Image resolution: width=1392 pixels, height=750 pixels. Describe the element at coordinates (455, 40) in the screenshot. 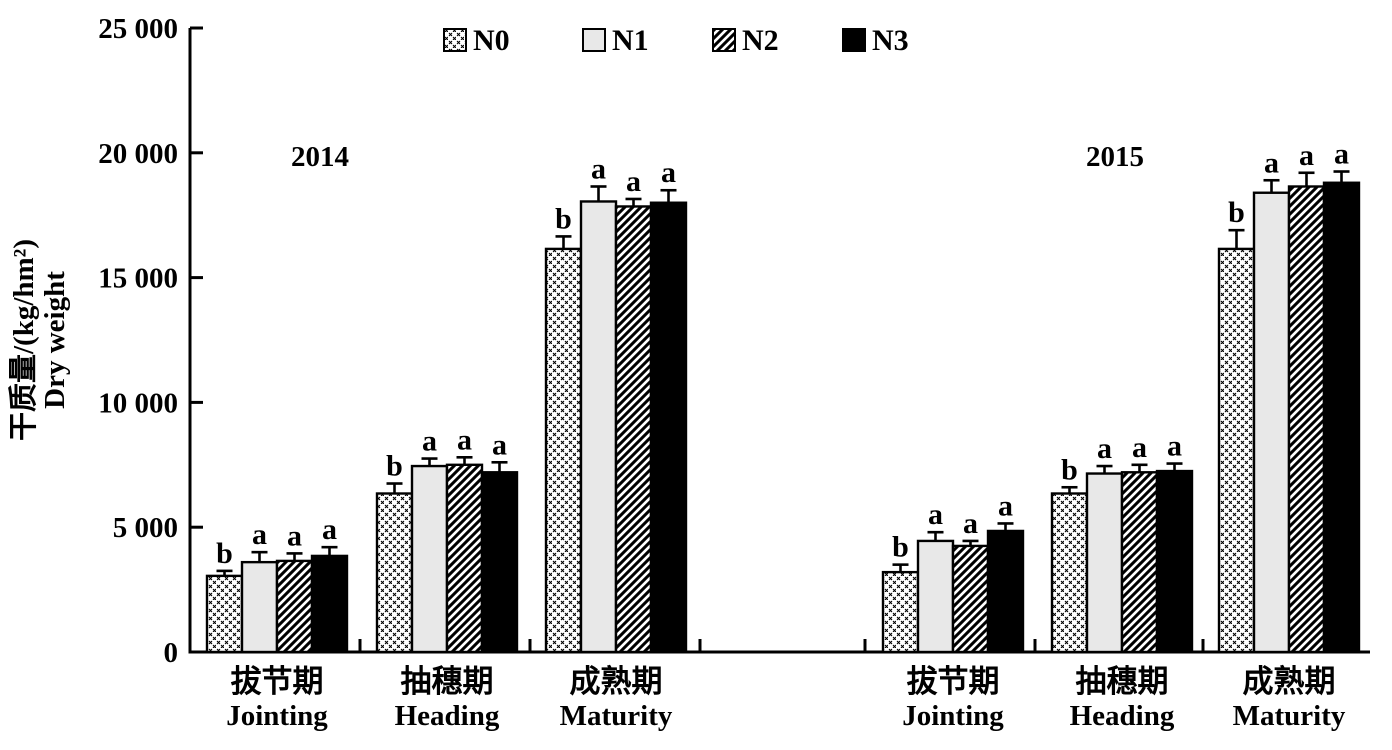

I see `legend-swatch-n0` at that location.